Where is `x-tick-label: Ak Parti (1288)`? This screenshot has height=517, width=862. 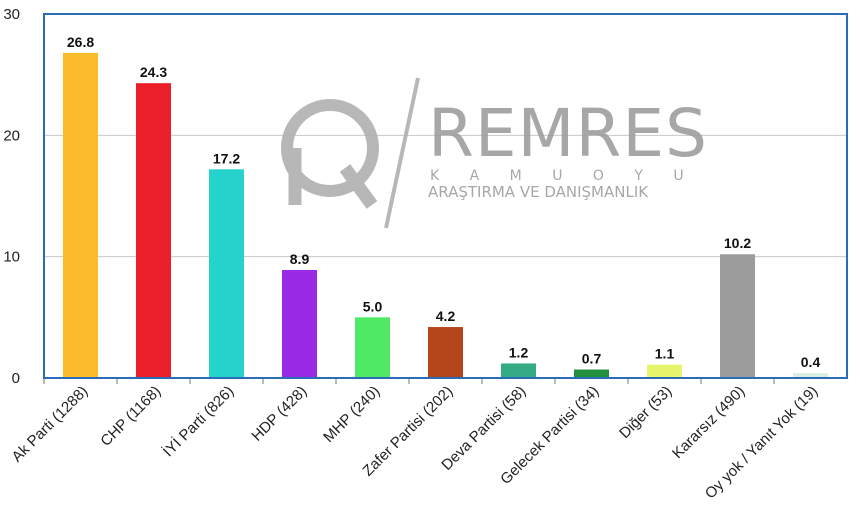 x-tick-label: Ak Parti (1288) is located at coordinates (50, 424).